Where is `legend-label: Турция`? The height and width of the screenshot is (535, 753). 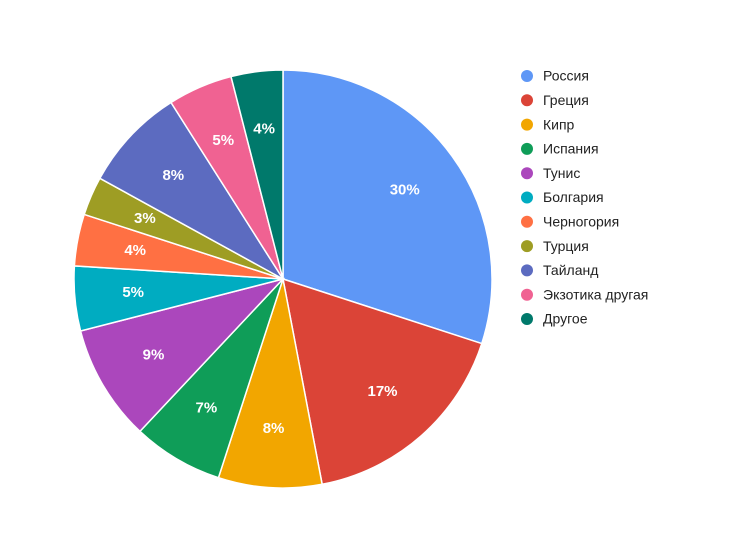
legend-label: Турция is located at coordinates (566, 246).